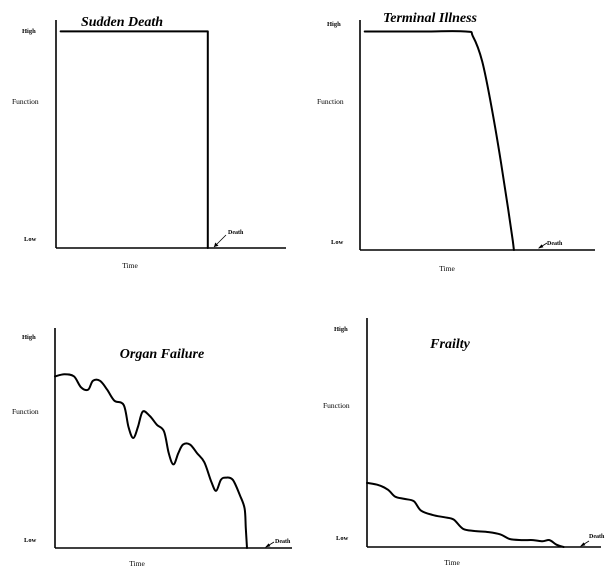  What do you see at coordinates (134, 139) in the screenshot?
I see `function-trajectory-line-sudden-death` at bounding box center [134, 139].